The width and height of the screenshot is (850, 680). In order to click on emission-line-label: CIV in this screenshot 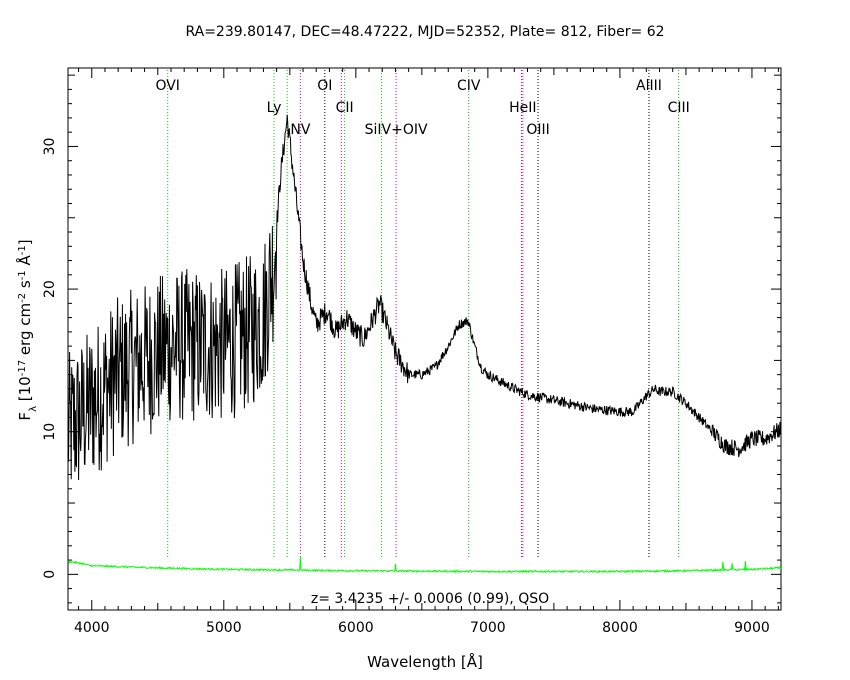, I will do `click(469, 86)`.